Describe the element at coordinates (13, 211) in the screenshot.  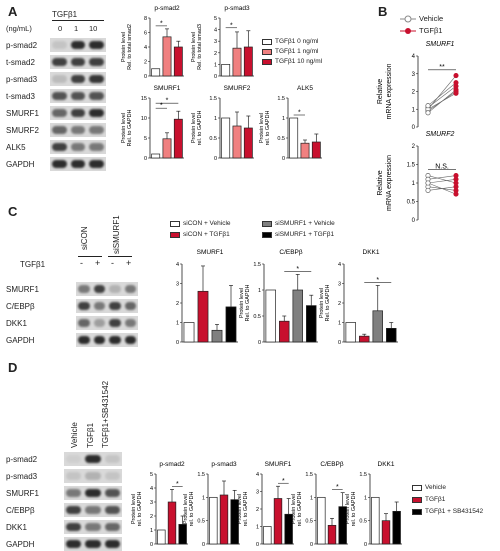
I see `panel-c-letter: C` at that location.